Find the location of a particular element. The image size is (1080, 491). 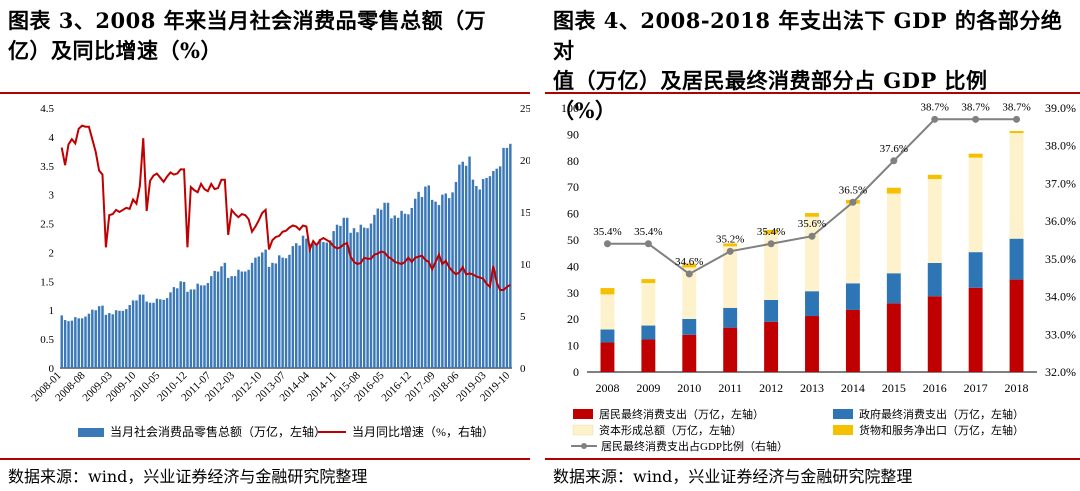

right-yright-tick-label: 32.0% is located at coordinates (1060, 372).